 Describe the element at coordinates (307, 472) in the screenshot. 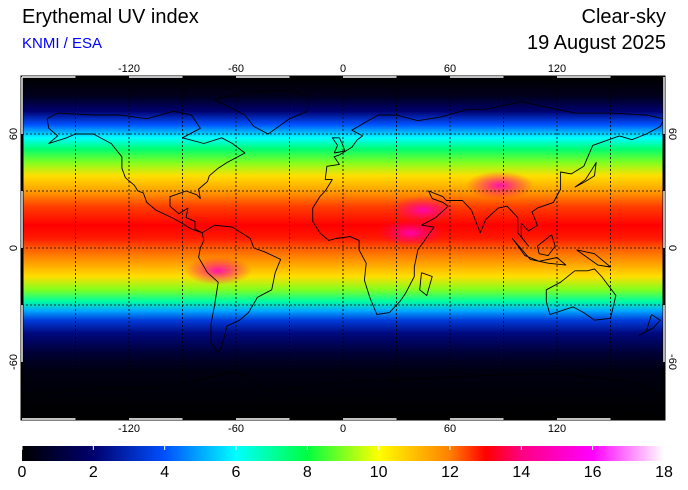

I see `colorbar-label: 8` at that location.